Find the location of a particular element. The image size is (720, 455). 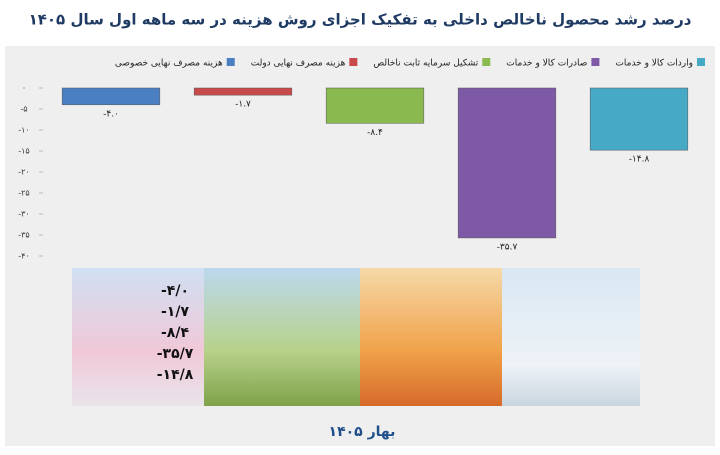

data-label: -۸.۴ is located at coordinates (375, 133).